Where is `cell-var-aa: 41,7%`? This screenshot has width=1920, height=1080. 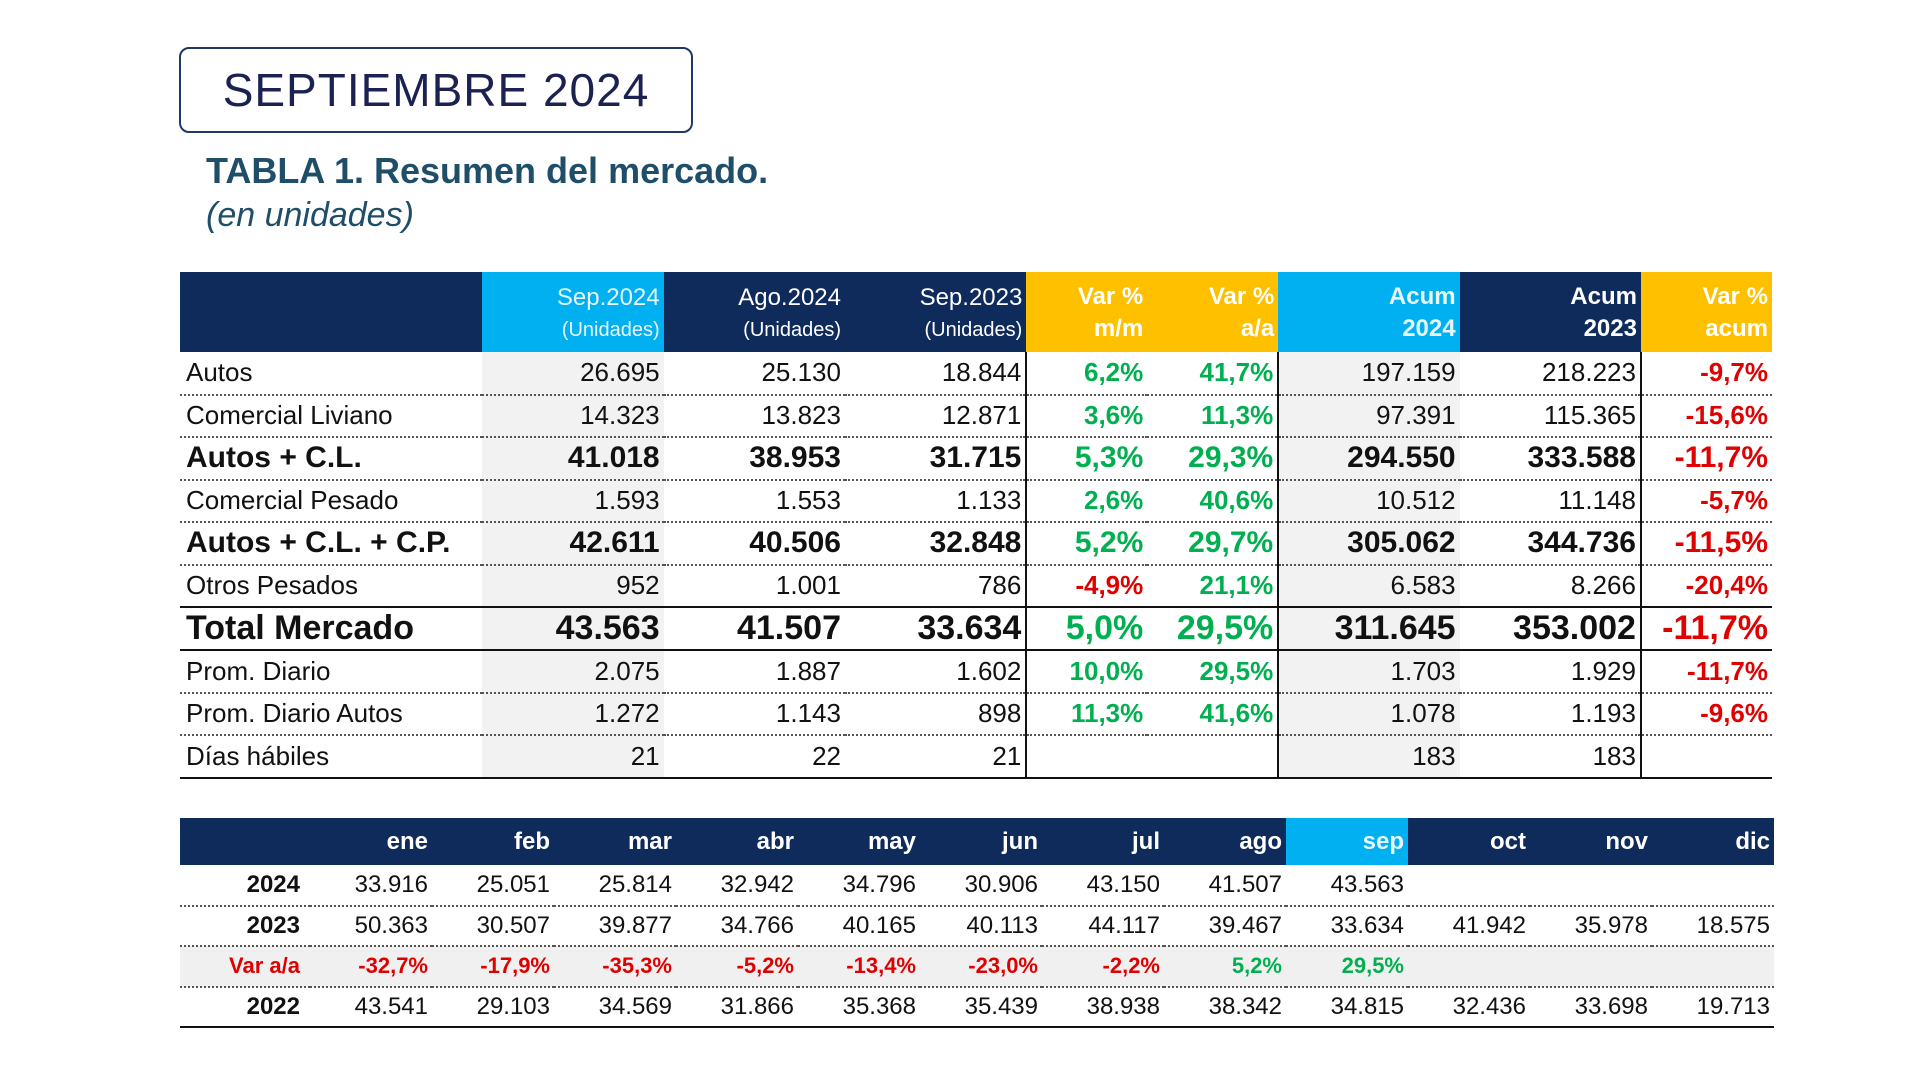 cell-var-aa: 41,7% is located at coordinates (1213, 374).